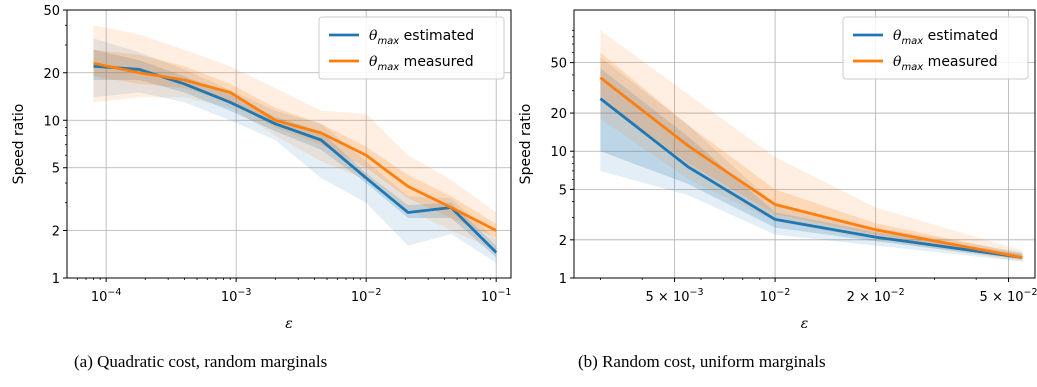 Image resolution: width=1037 pixels, height=387 pixels. I want to click on x-tick-label: 10⁻⁴, so click(106, 296).